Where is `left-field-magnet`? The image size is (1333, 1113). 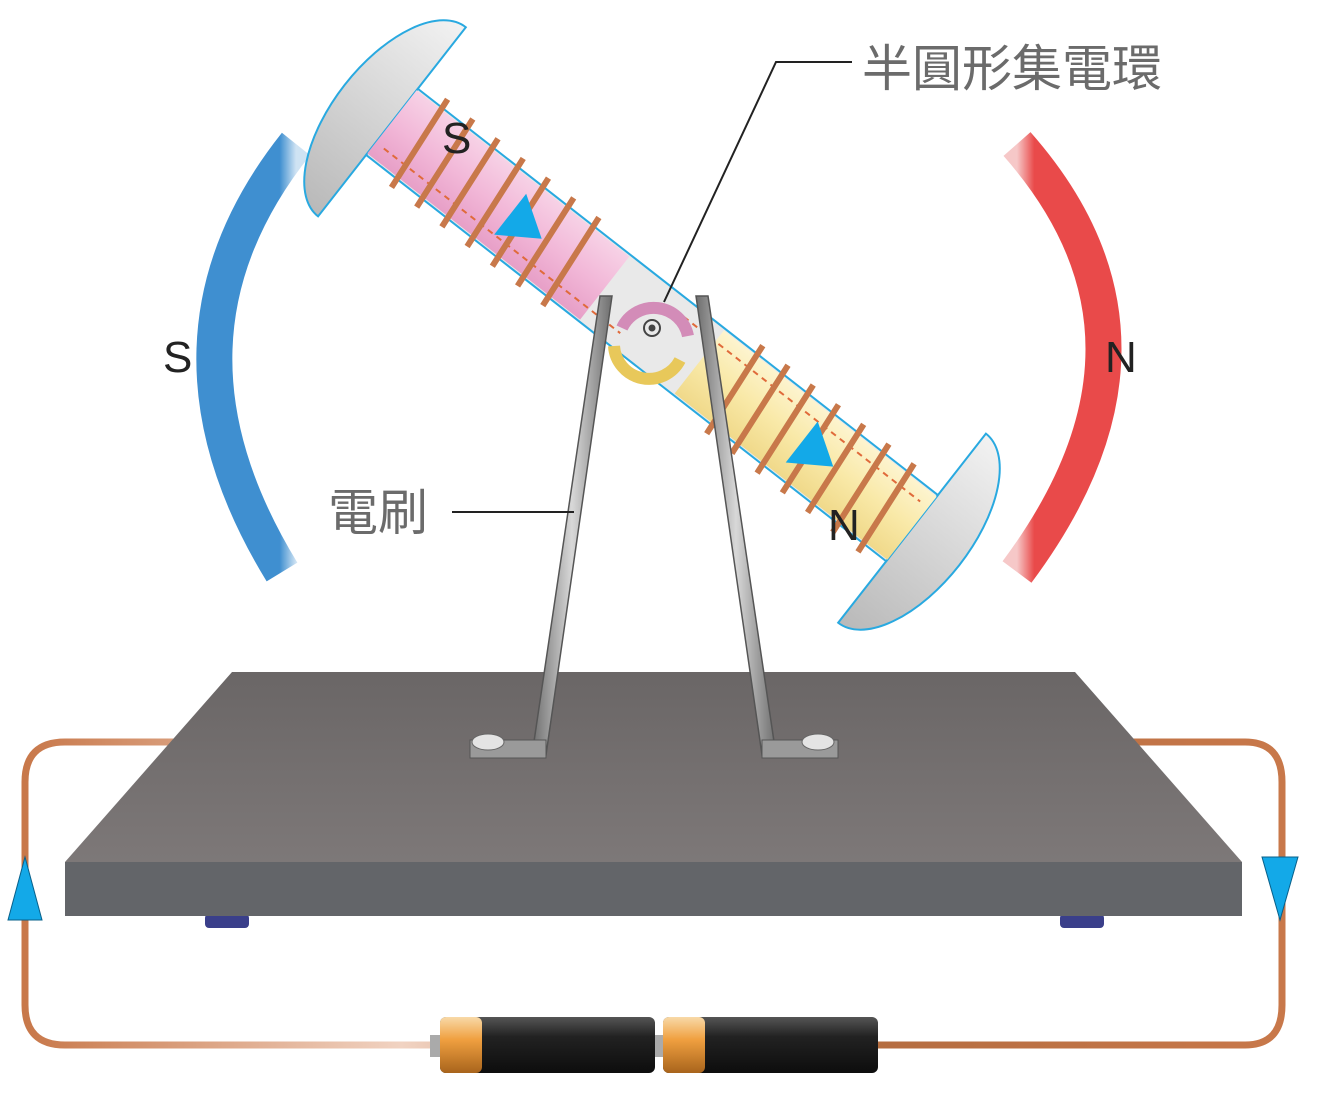
left-field-magnet is located at coordinates (253, 357).